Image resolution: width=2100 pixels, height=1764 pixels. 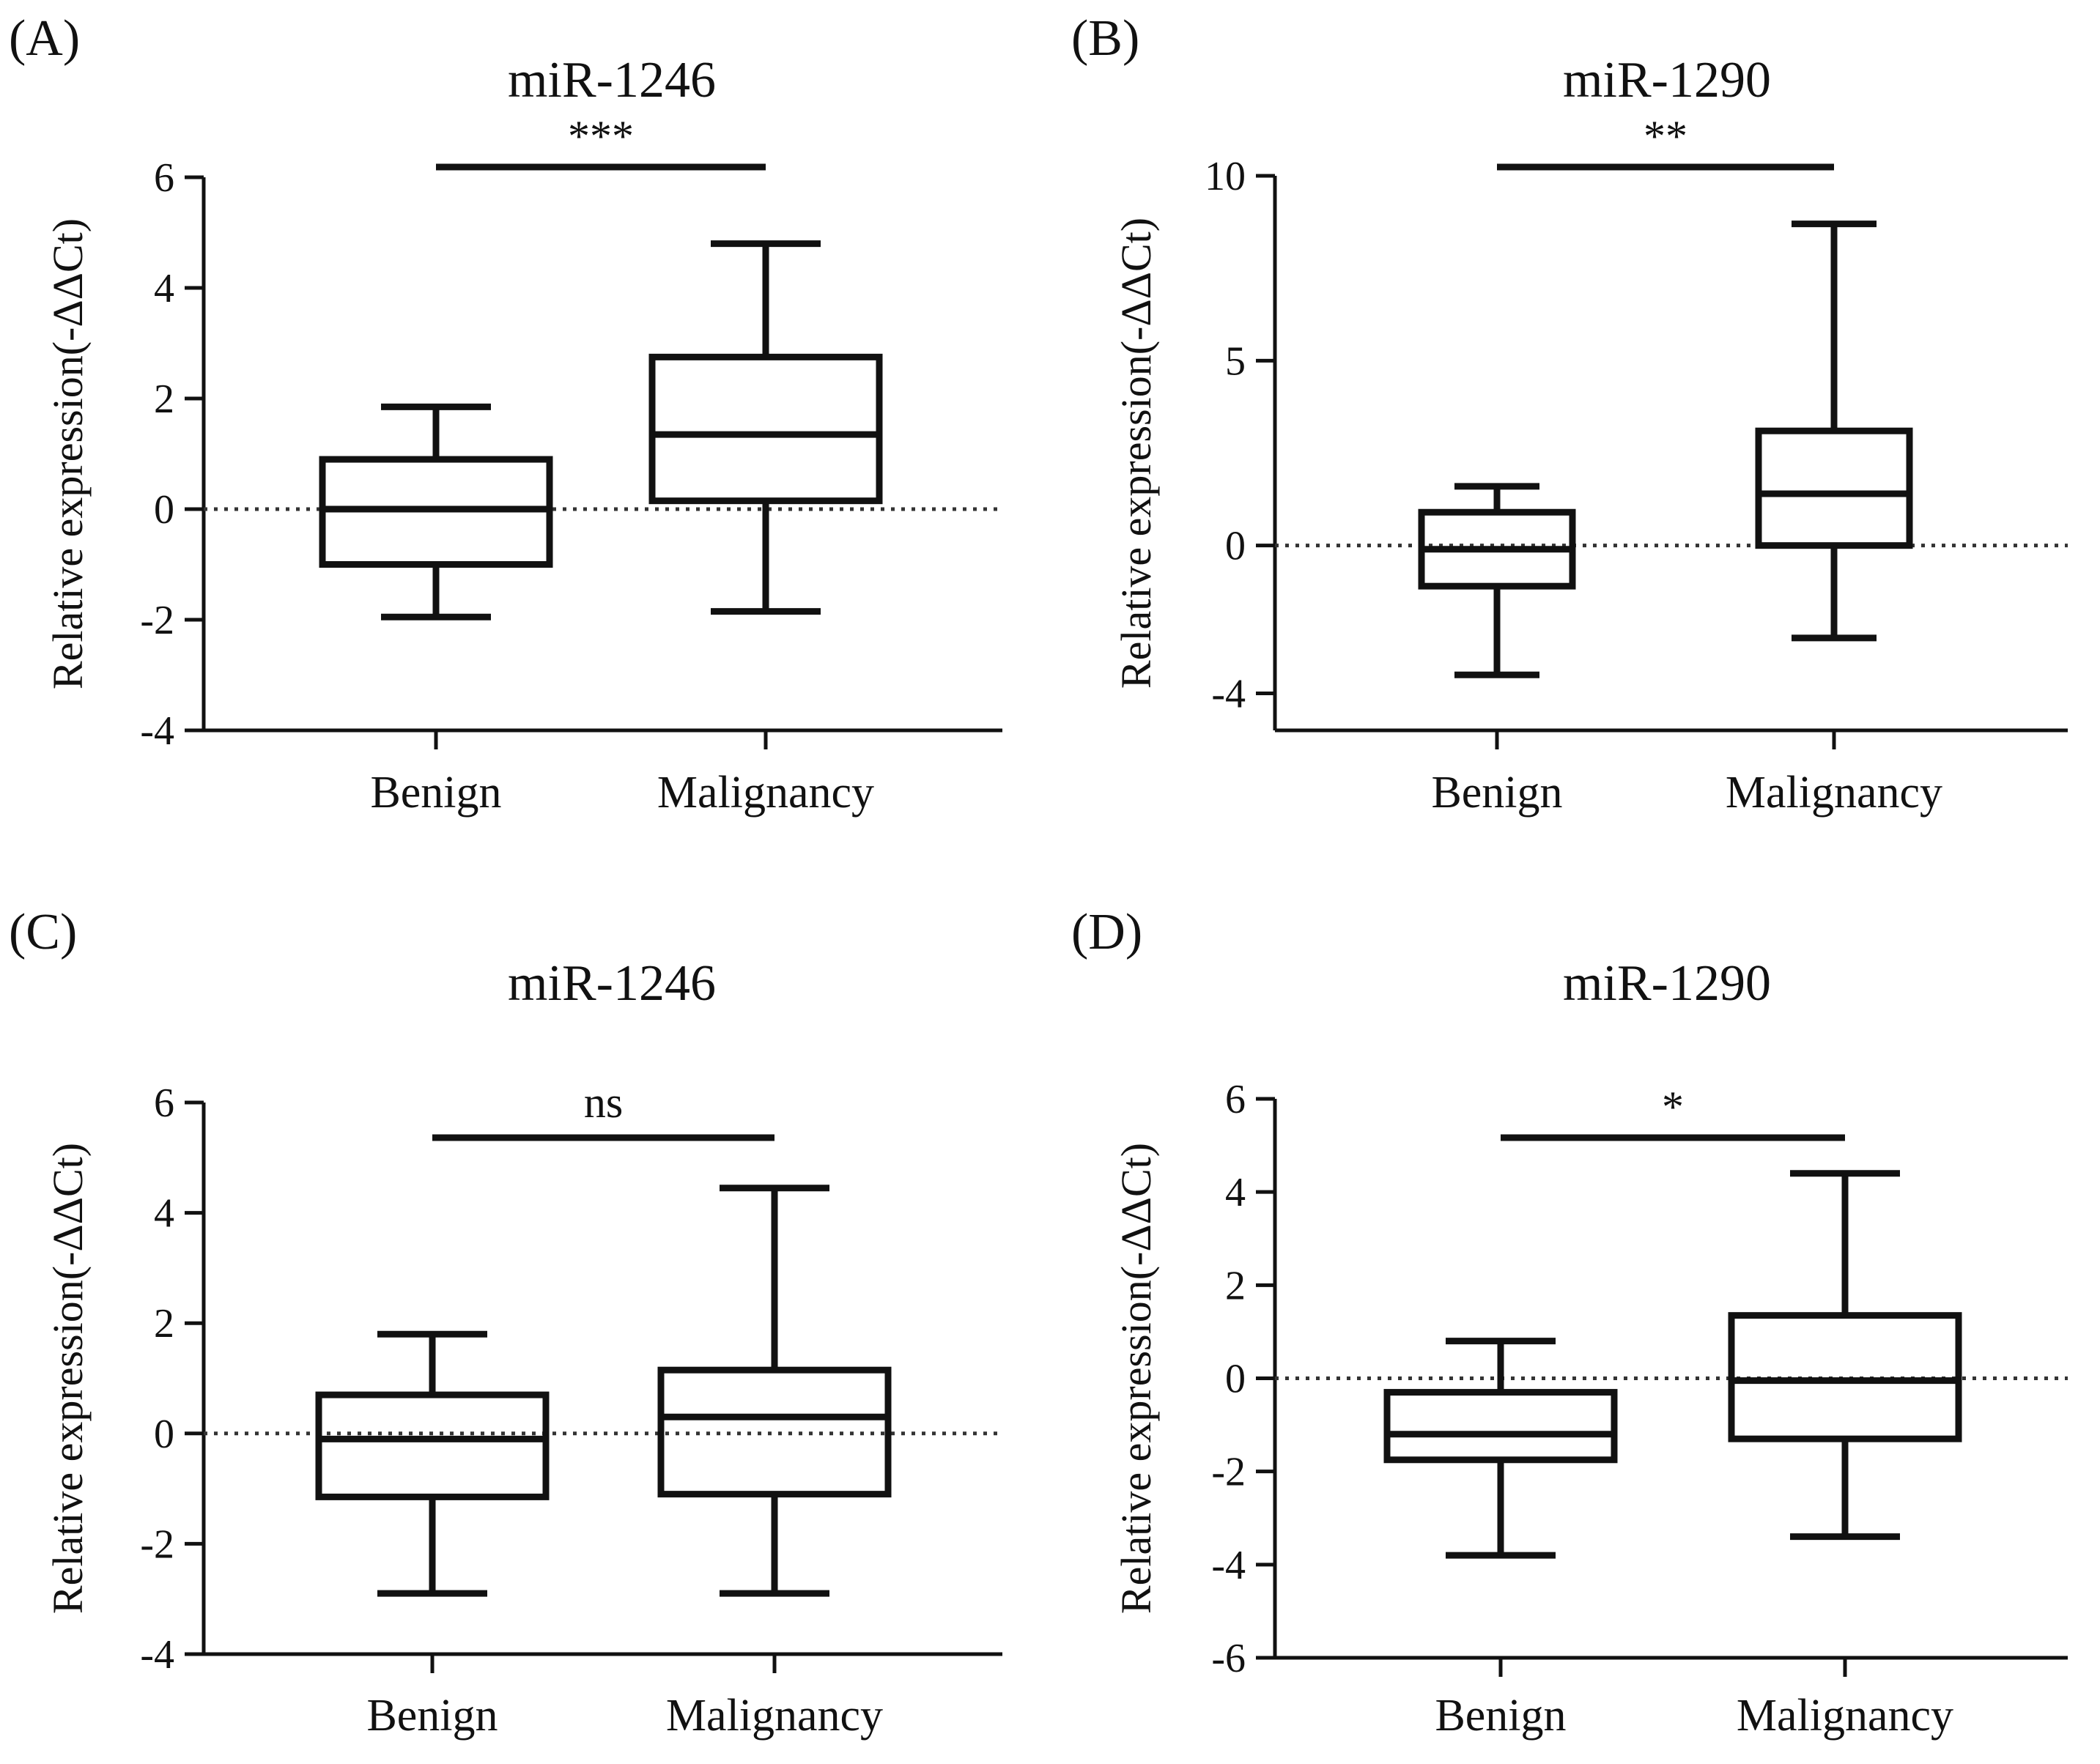 What do you see at coordinates (1225, 176) in the screenshot?
I see `y-tick-label: 10` at bounding box center [1225, 176].